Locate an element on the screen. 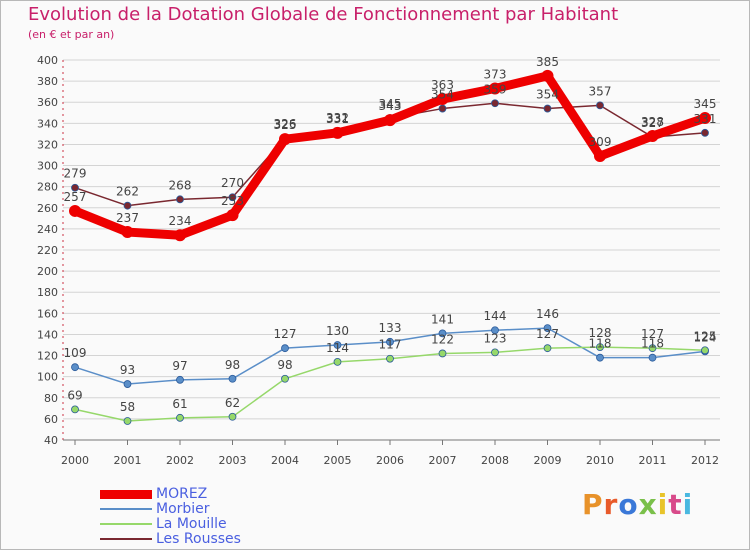  data-label-les-rousses: 268 is located at coordinates (180, 185).